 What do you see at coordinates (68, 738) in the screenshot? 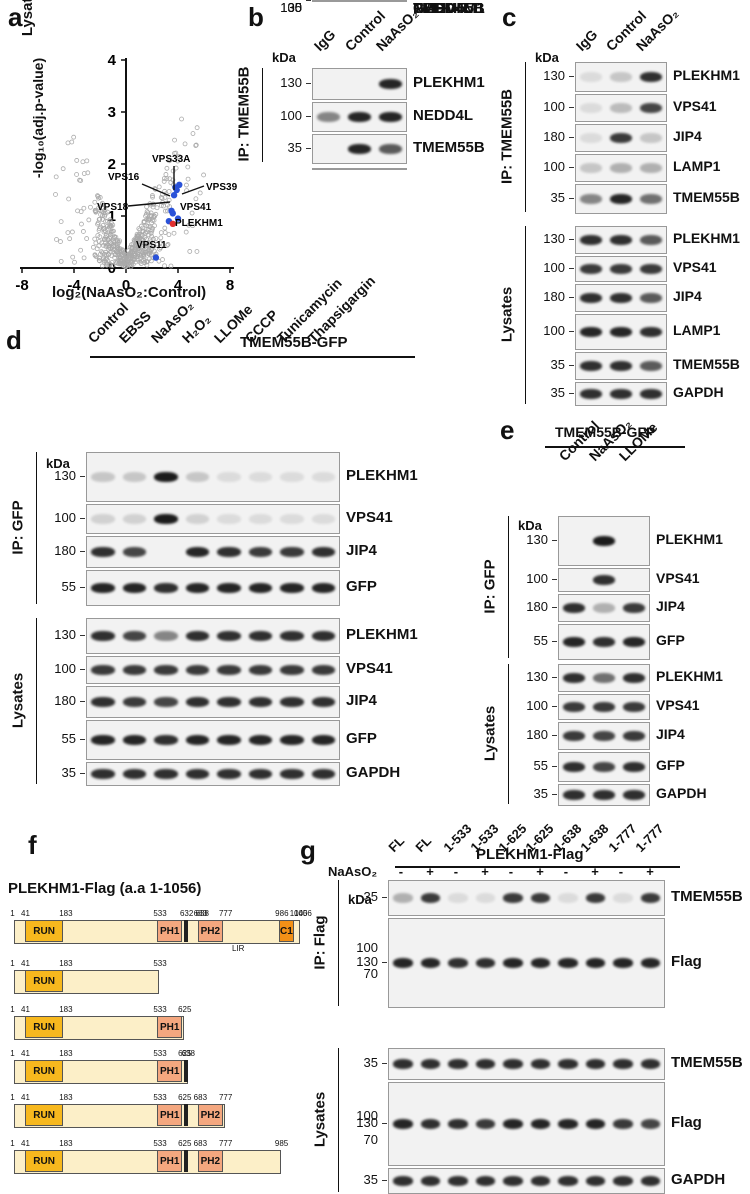
I see `mw-marker: 55` at bounding box center [68, 738].